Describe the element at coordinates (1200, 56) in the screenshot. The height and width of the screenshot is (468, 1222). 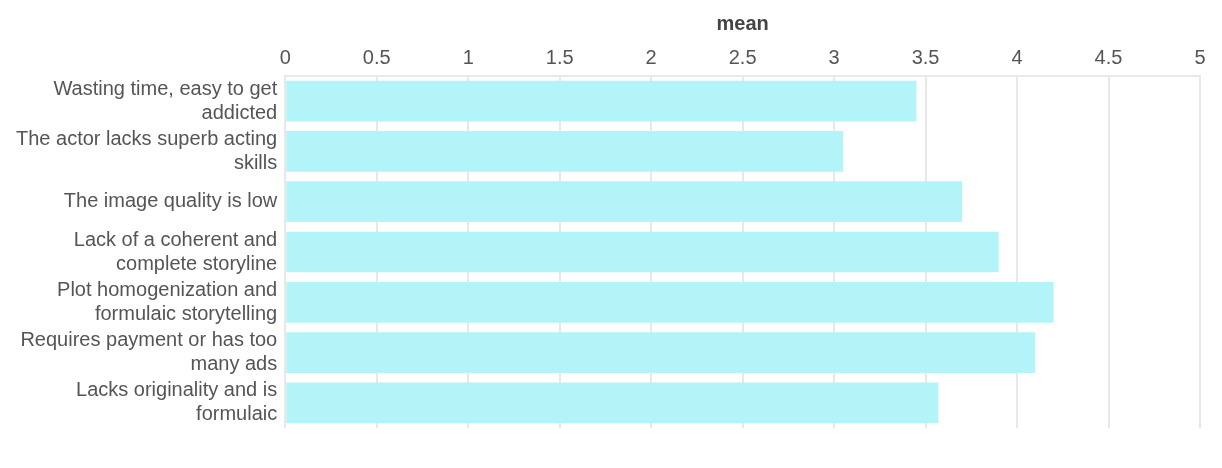
I see `x-tick-label: 5` at that location.